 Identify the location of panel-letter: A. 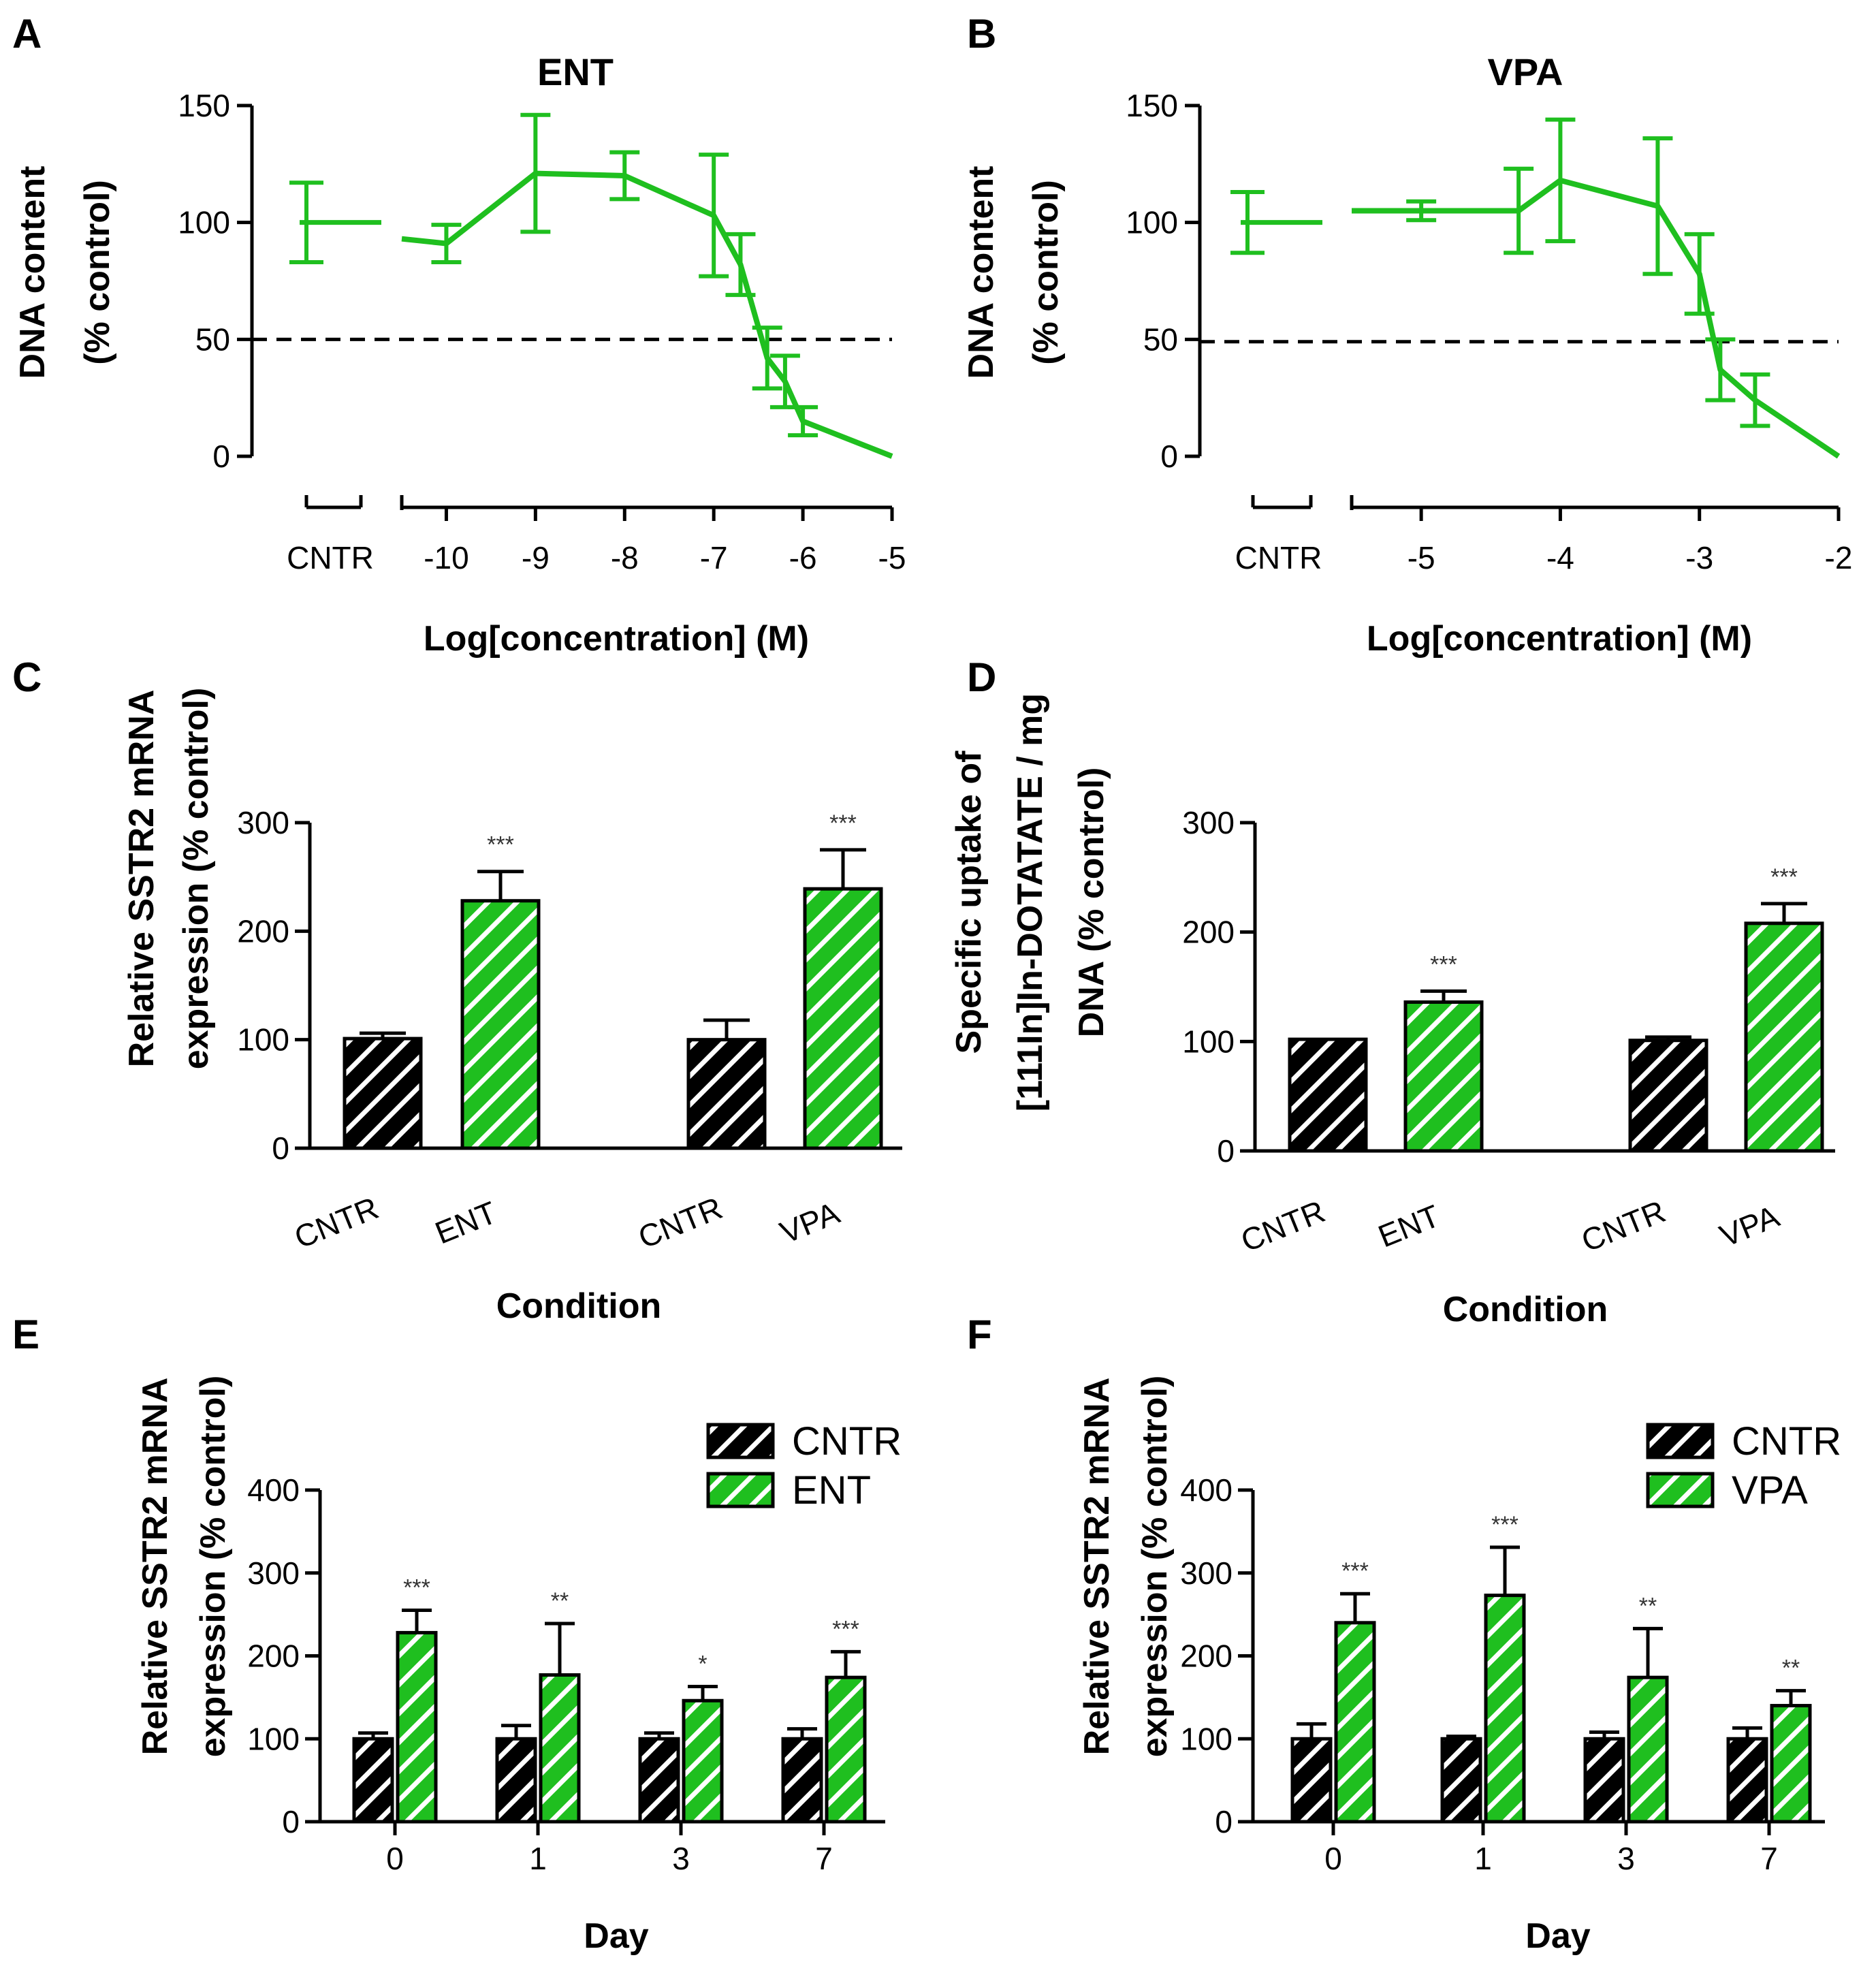
(27, 34).